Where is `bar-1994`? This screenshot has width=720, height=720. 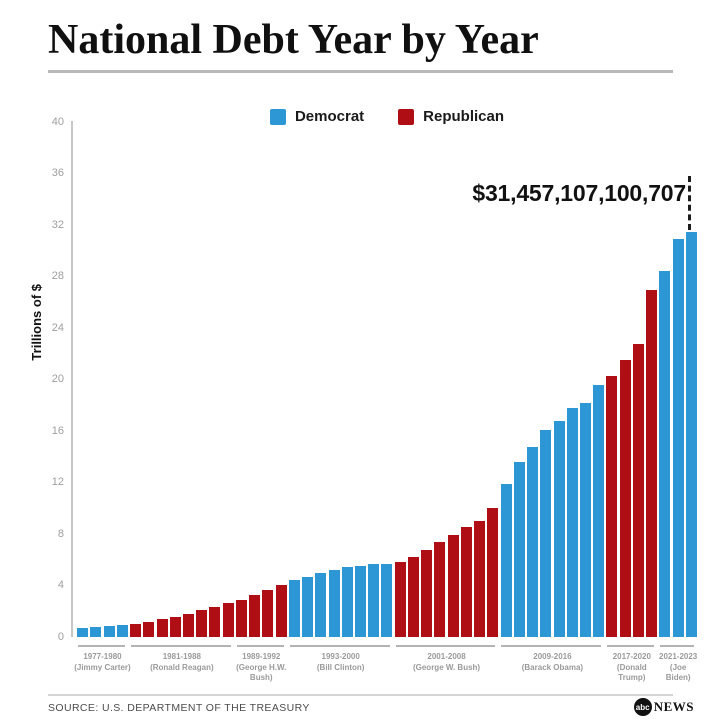 bar-1994 is located at coordinates (308, 606).